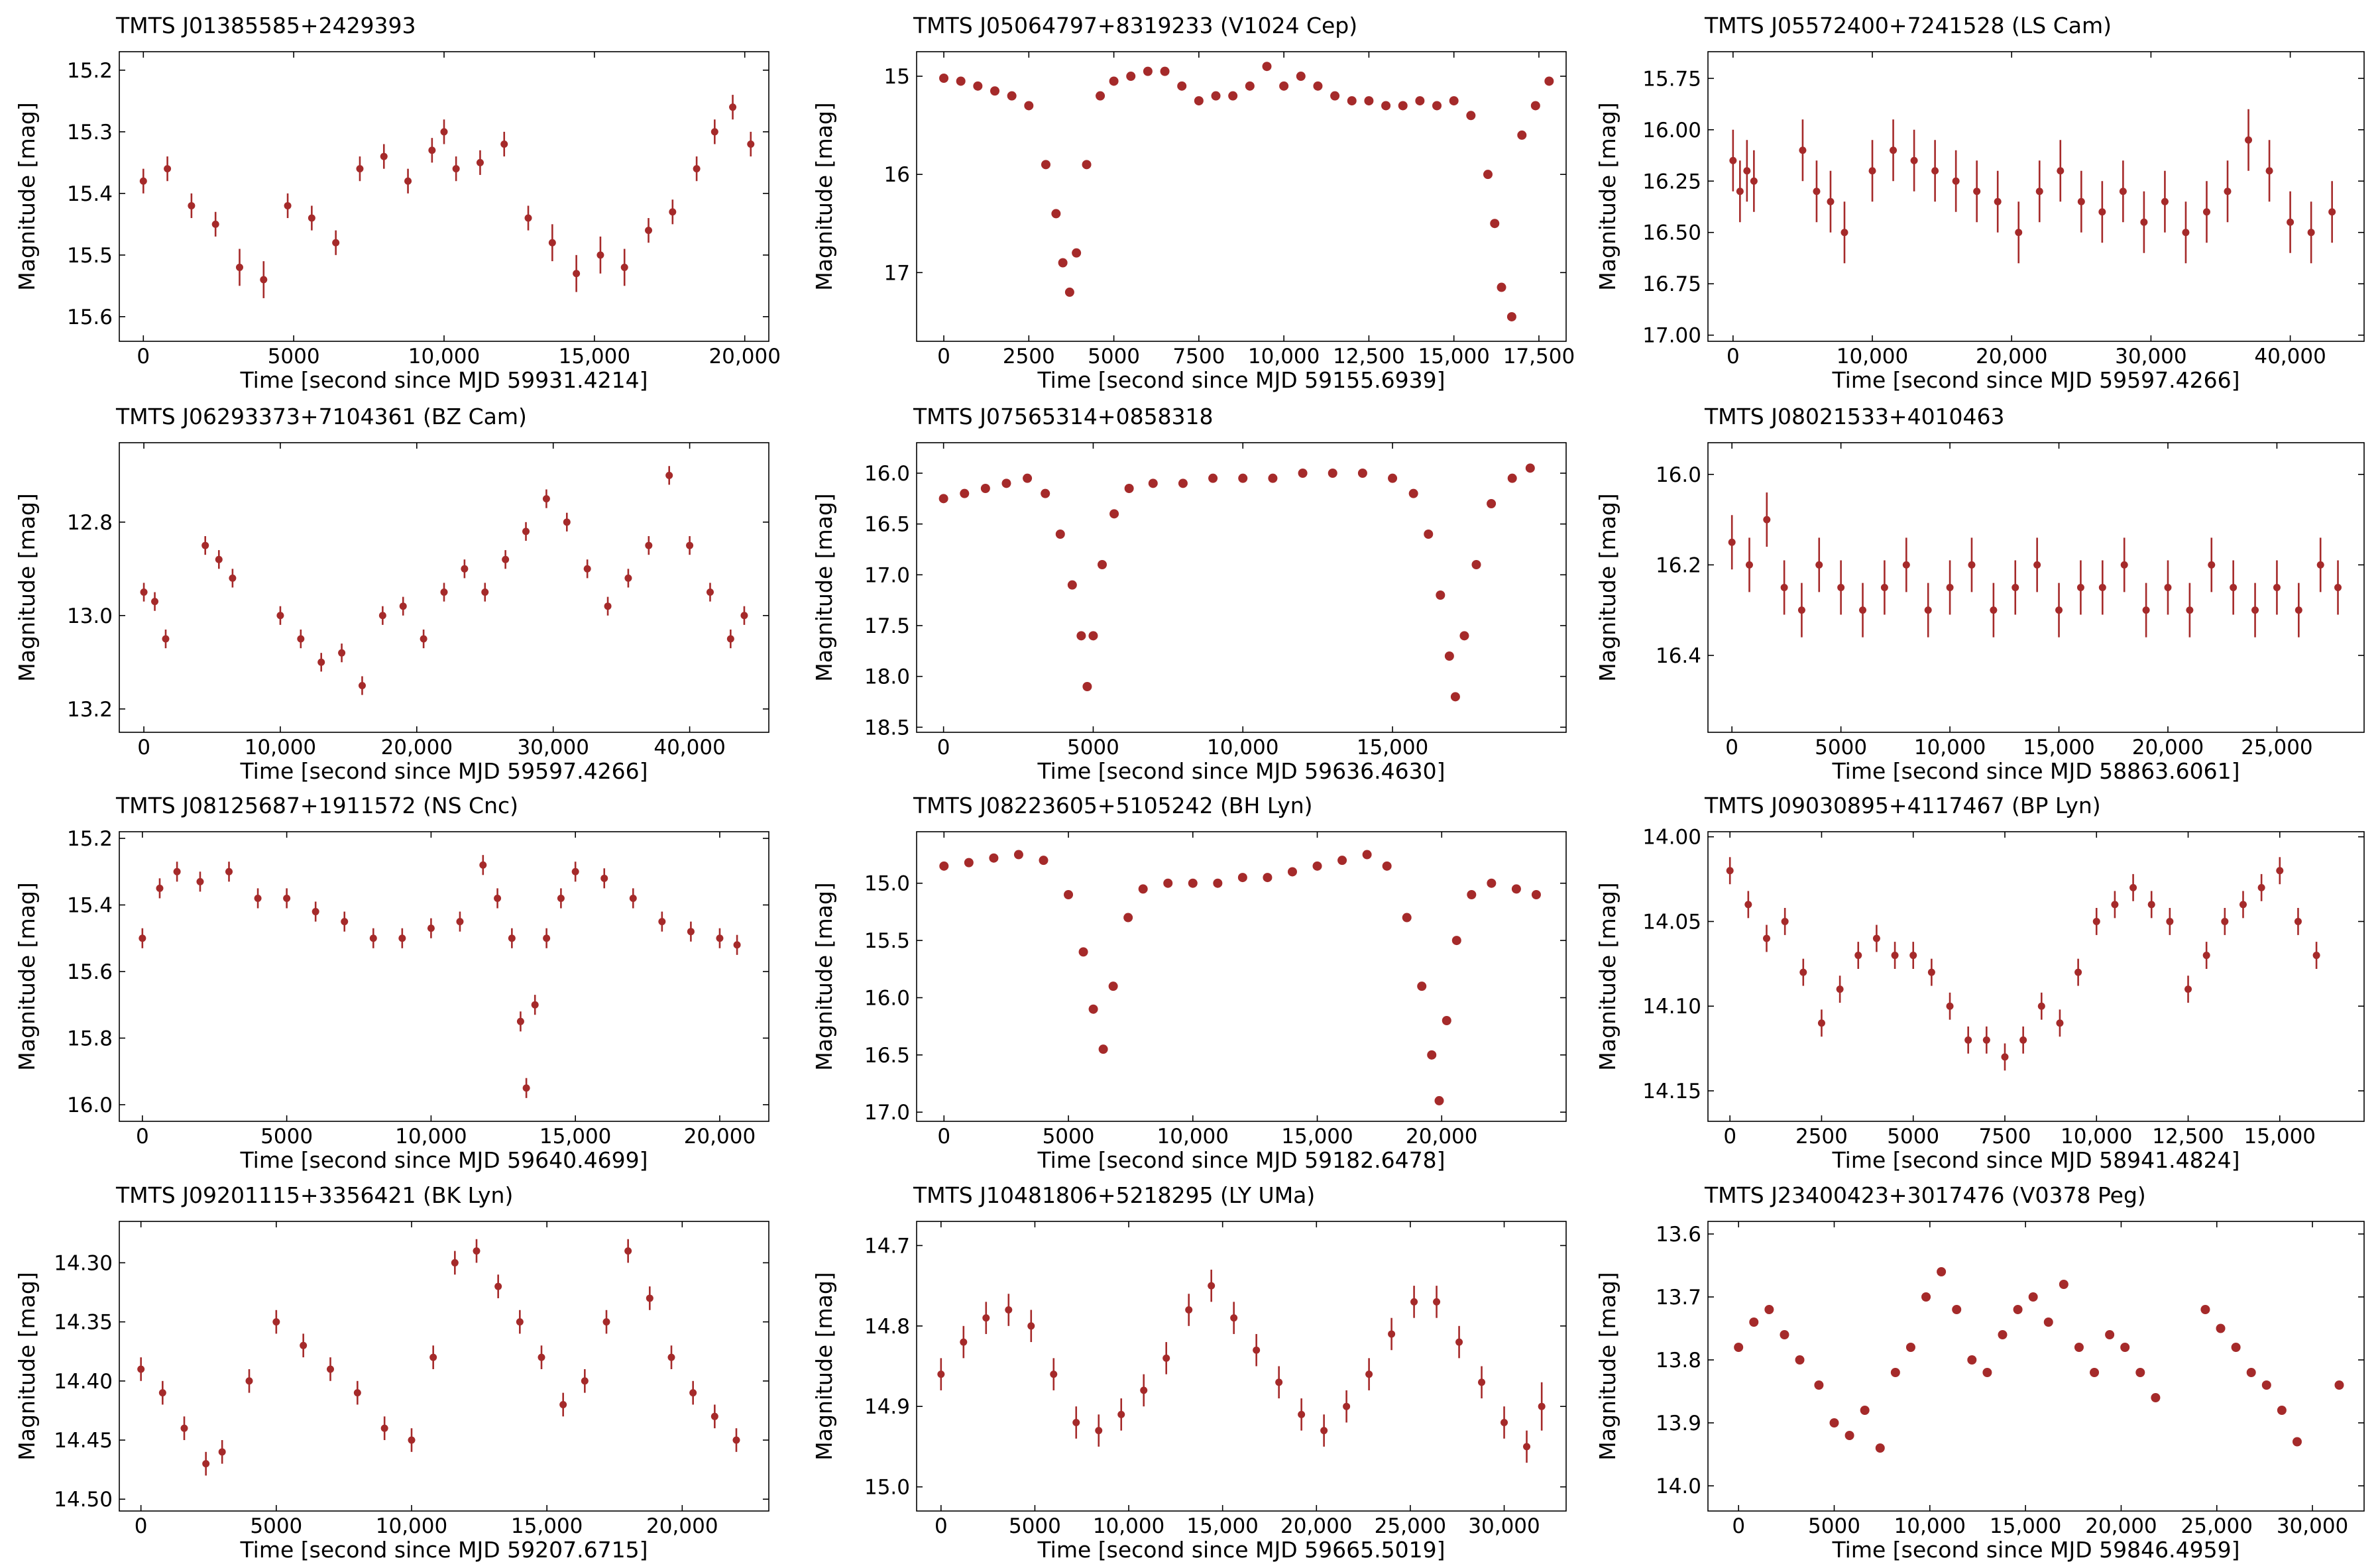 This screenshot has width=2380, height=1568. Describe the element at coordinates (2036, 380) in the screenshot. I see `x-axis-label: Time [second since MJD 59597.4266]` at that location.